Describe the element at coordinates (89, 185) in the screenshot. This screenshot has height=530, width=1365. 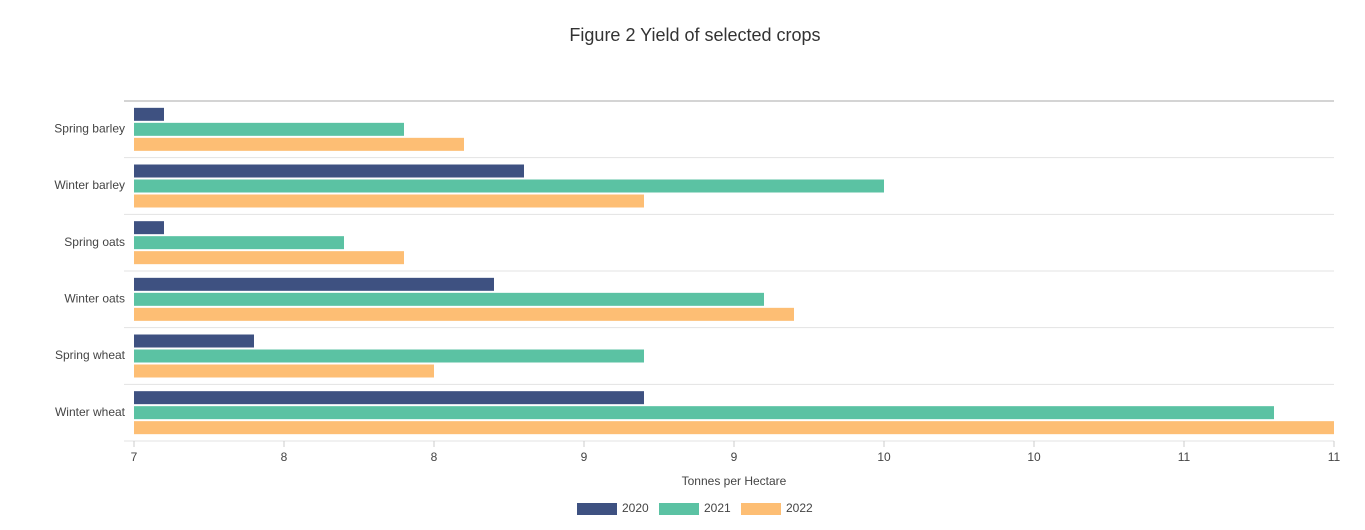
I see `y-tick-label: Winter barley` at that location.